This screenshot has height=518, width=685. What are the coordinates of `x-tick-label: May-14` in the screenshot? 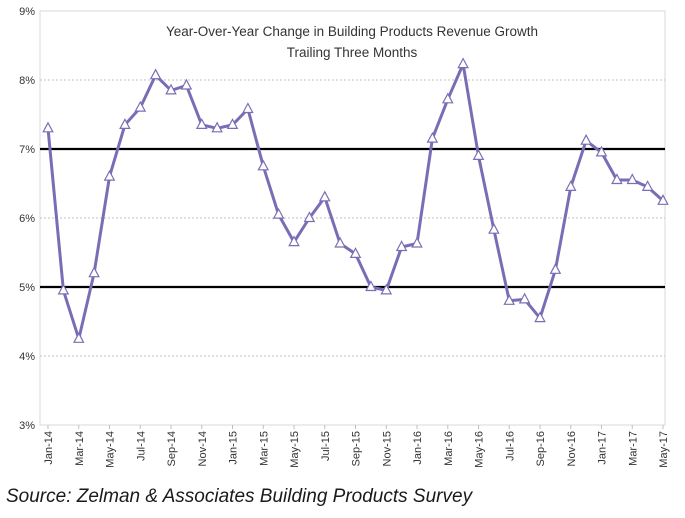 It's located at (111, 449).